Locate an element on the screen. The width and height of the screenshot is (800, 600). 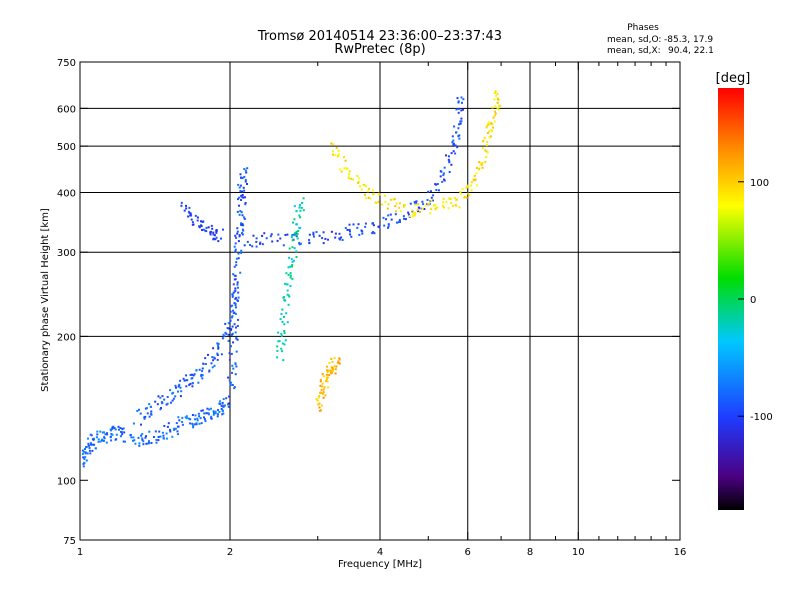
phases-o-label: mean, sd,O: is located at coordinates (634, 40).